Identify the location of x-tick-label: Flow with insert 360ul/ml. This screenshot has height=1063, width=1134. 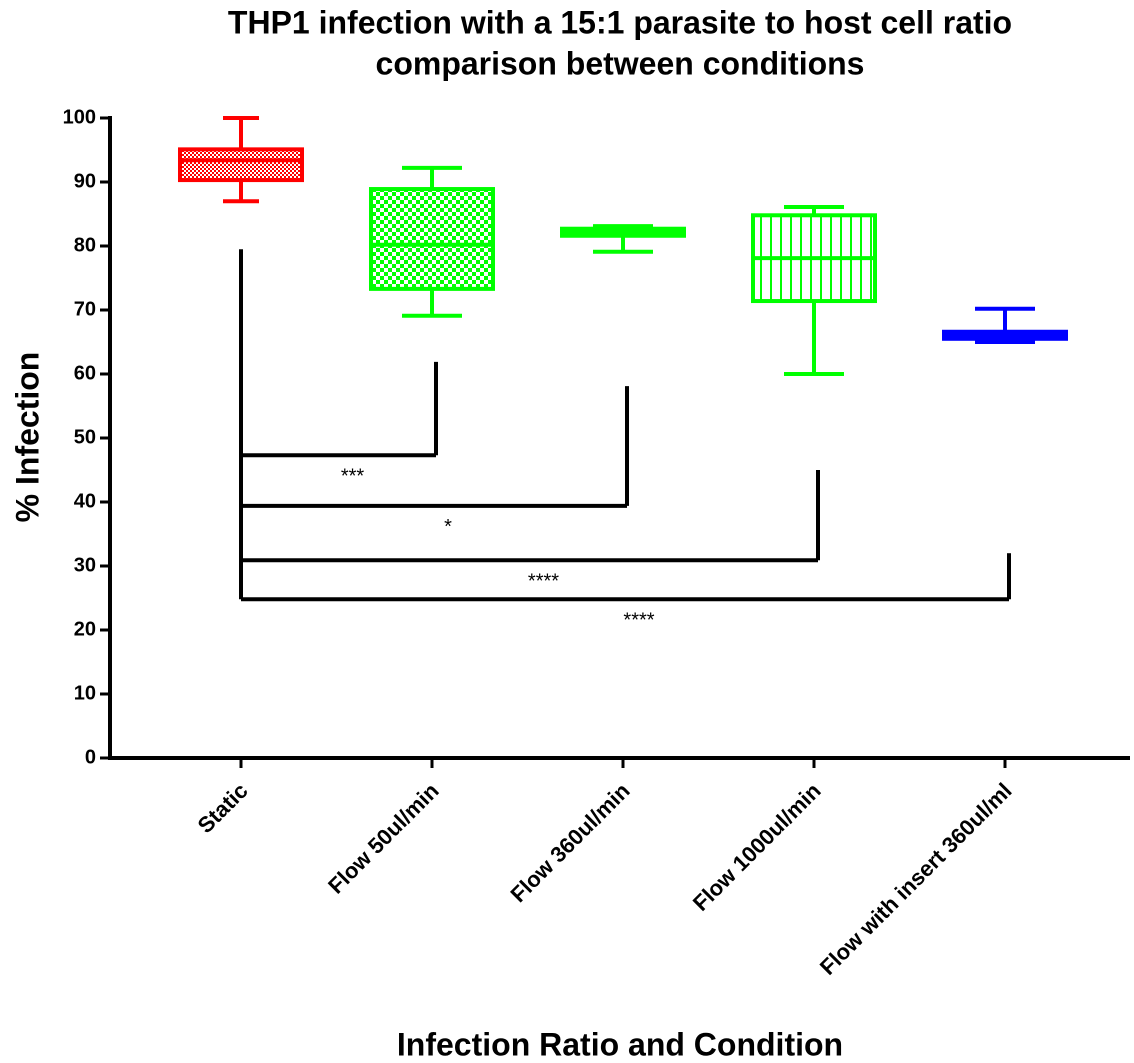
(916, 879).